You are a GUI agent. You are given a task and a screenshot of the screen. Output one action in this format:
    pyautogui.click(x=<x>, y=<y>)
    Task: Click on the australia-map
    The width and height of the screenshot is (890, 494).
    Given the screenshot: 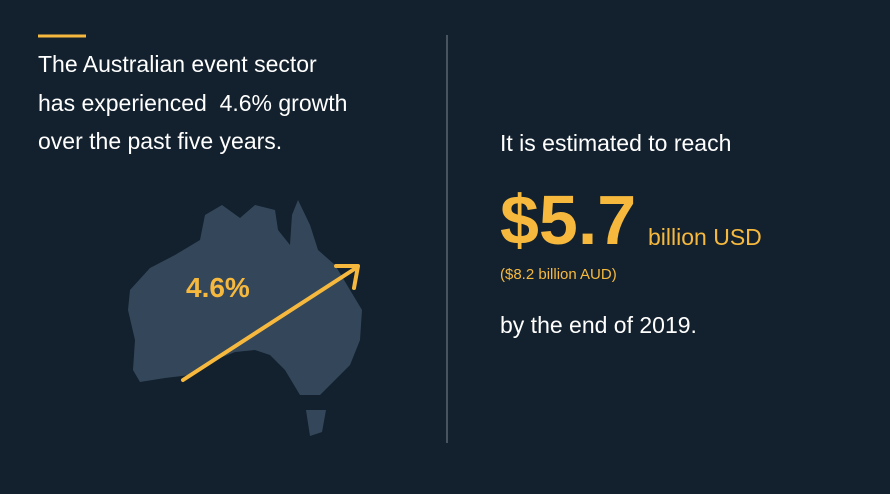 What is the action you would take?
    pyautogui.click(x=245, y=318)
    